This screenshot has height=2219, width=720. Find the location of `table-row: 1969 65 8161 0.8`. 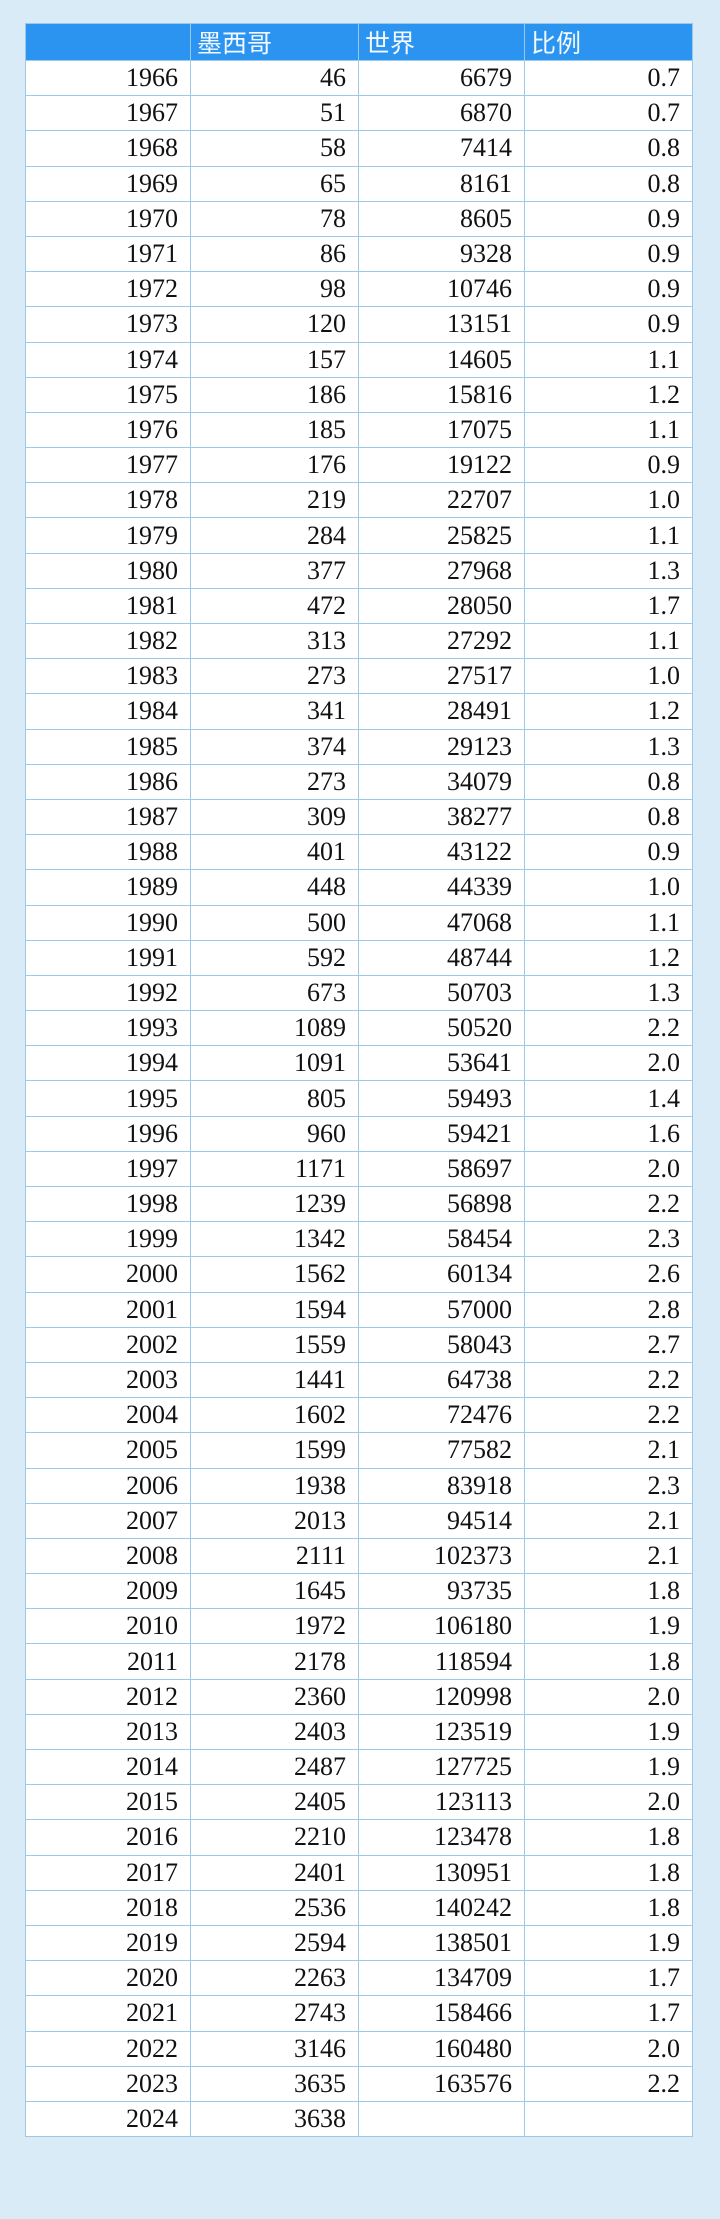

table-row: 1969 65 8161 0.8 is located at coordinates (359, 183).